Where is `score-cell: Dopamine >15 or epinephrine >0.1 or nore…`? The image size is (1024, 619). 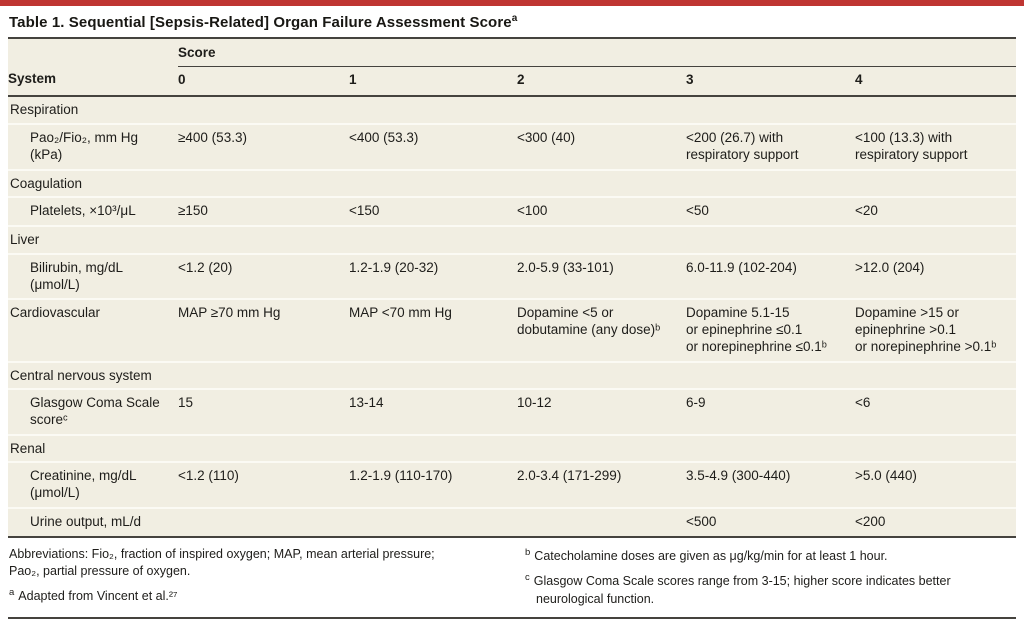 score-cell: Dopamine >15 or epinephrine >0.1 or nore… is located at coordinates (935, 330).